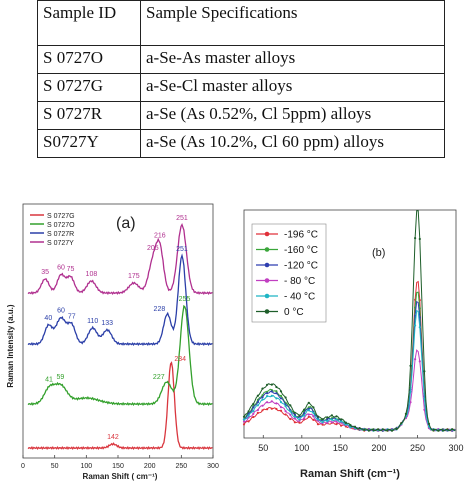 The height and width of the screenshot is (488, 474). I want to click on chart-a-panel-label: (a), so click(126, 223).